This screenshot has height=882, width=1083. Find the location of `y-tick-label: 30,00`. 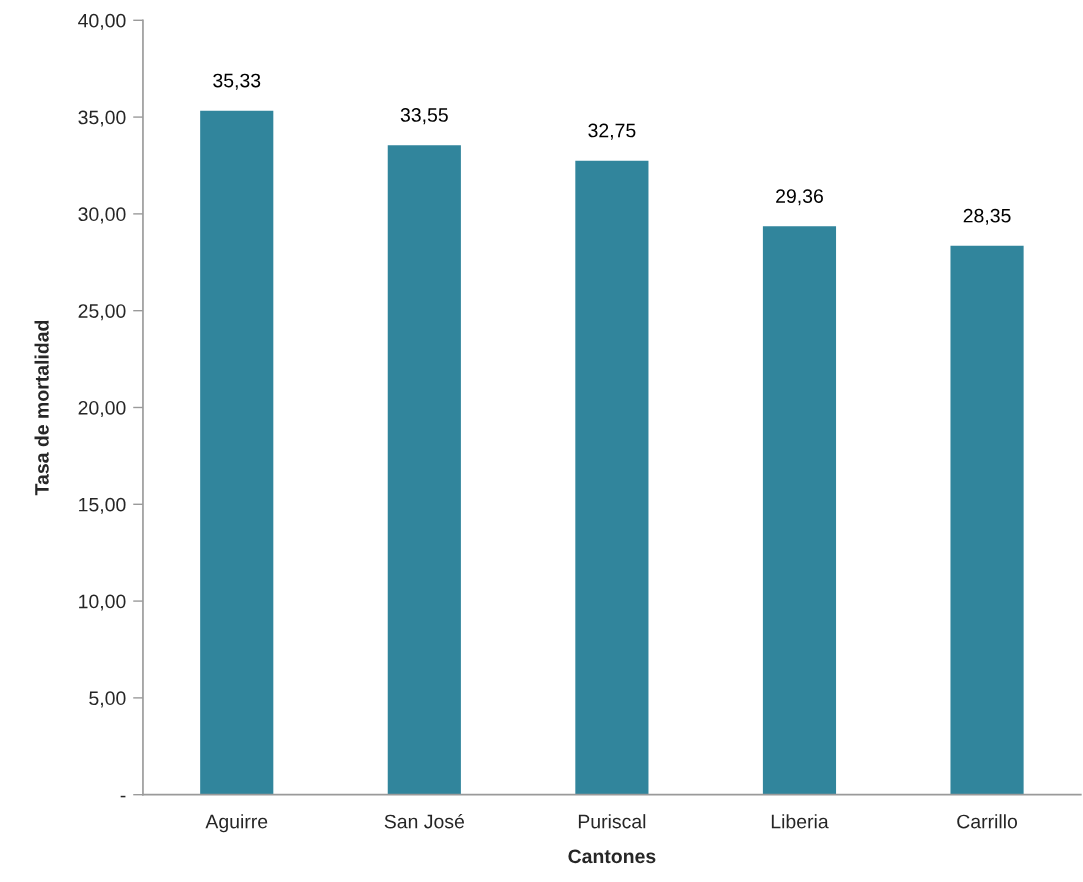

y-tick-label: 30,00 is located at coordinates (102, 215).